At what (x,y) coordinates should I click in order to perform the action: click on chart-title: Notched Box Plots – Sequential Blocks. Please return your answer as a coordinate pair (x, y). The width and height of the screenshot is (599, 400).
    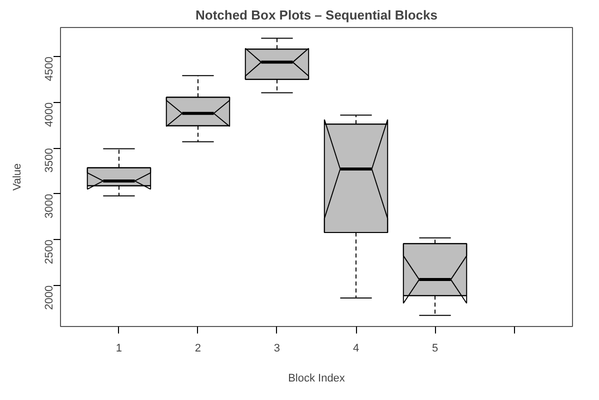
    Looking at the image, I should click on (317, 15).